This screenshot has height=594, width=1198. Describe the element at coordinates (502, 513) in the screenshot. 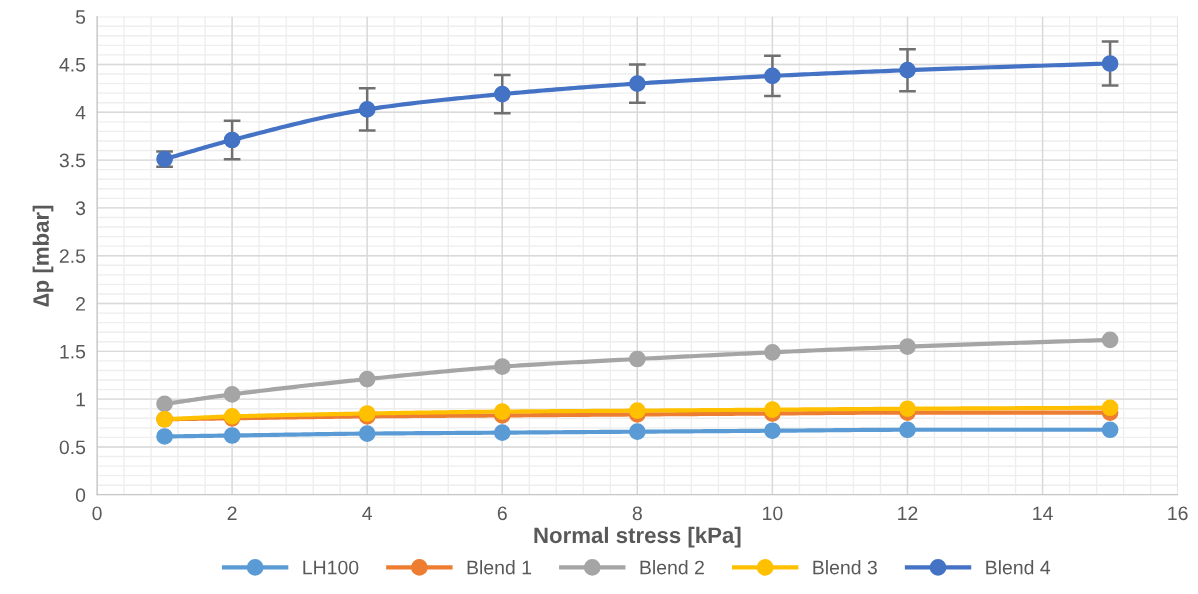

I see `x-tick-label: 6` at that location.